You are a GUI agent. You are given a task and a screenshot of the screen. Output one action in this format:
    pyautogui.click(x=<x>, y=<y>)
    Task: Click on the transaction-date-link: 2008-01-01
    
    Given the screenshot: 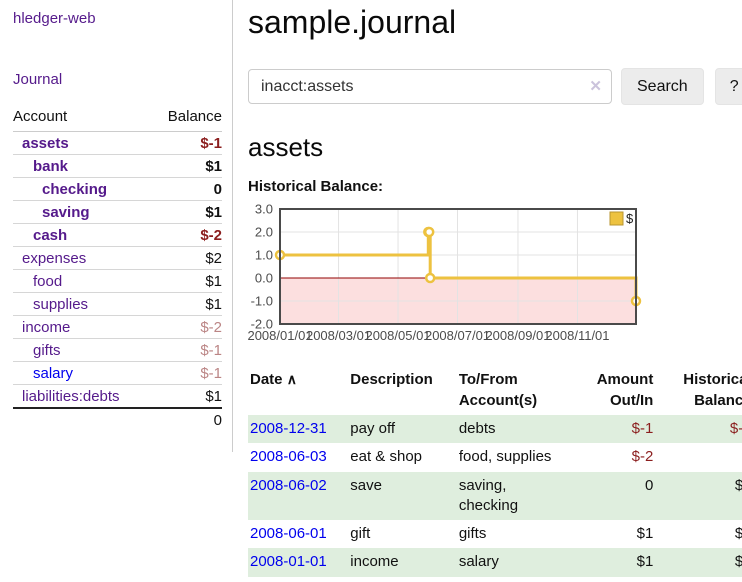 What is the action you would take?
    pyautogui.click(x=288, y=562)
    